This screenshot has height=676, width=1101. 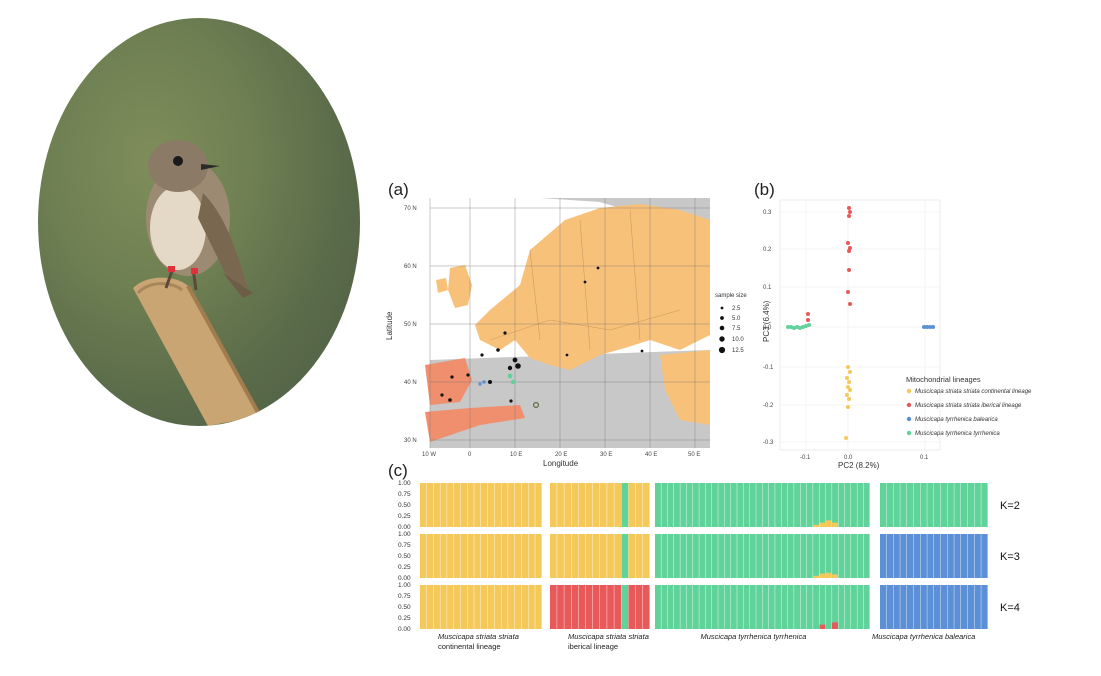 I want to click on lon-tick-40e: 40 E, so click(x=651, y=455).